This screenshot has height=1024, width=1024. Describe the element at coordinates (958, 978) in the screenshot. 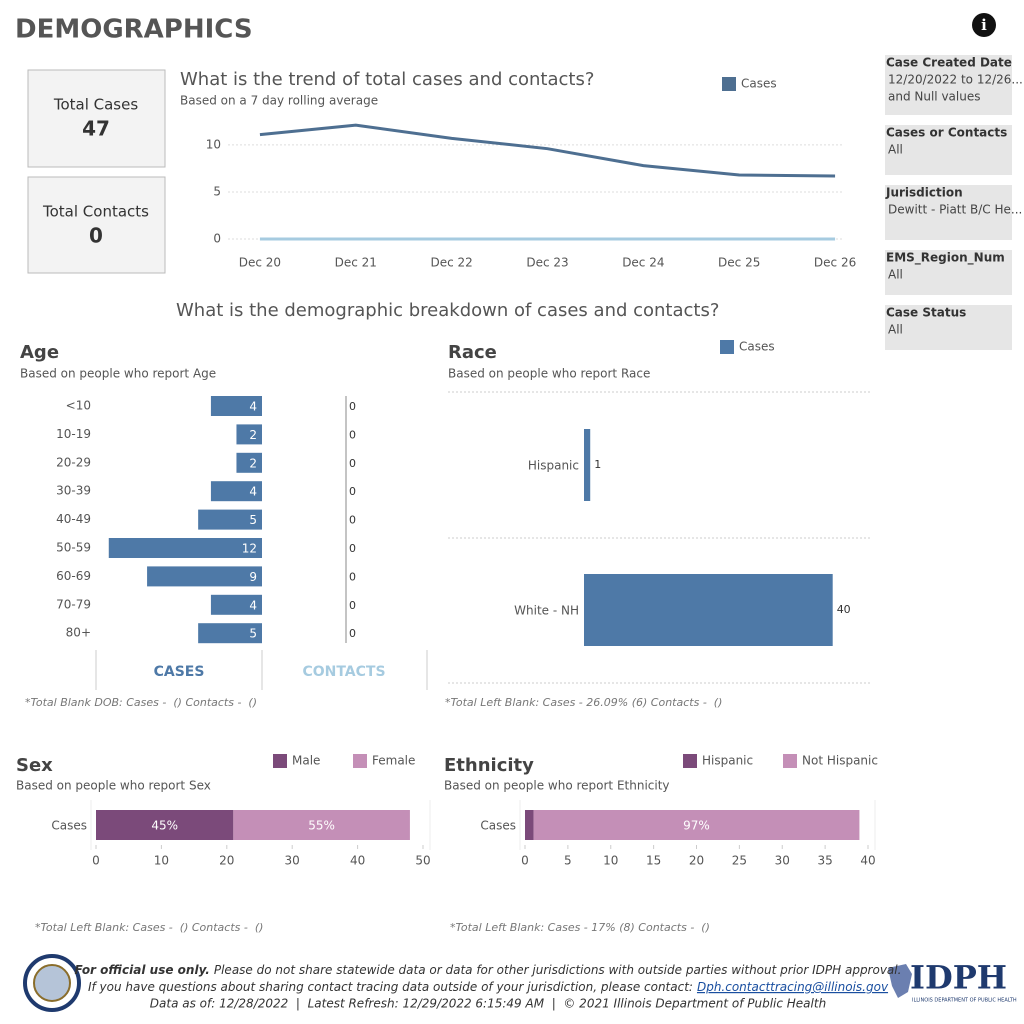

I see `logo-text: IDPH` at that location.